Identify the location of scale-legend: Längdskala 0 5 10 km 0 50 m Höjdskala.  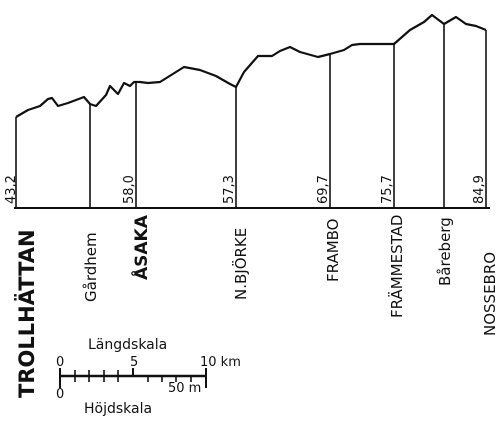
(148, 377).